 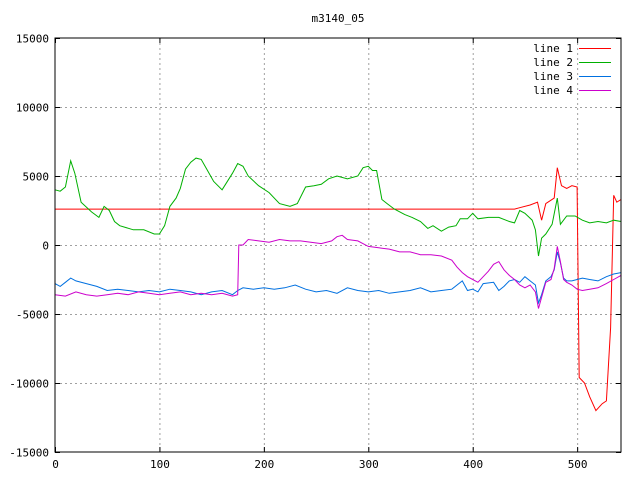 I want to click on chart-title: m3140_05, so click(x=338, y=18).